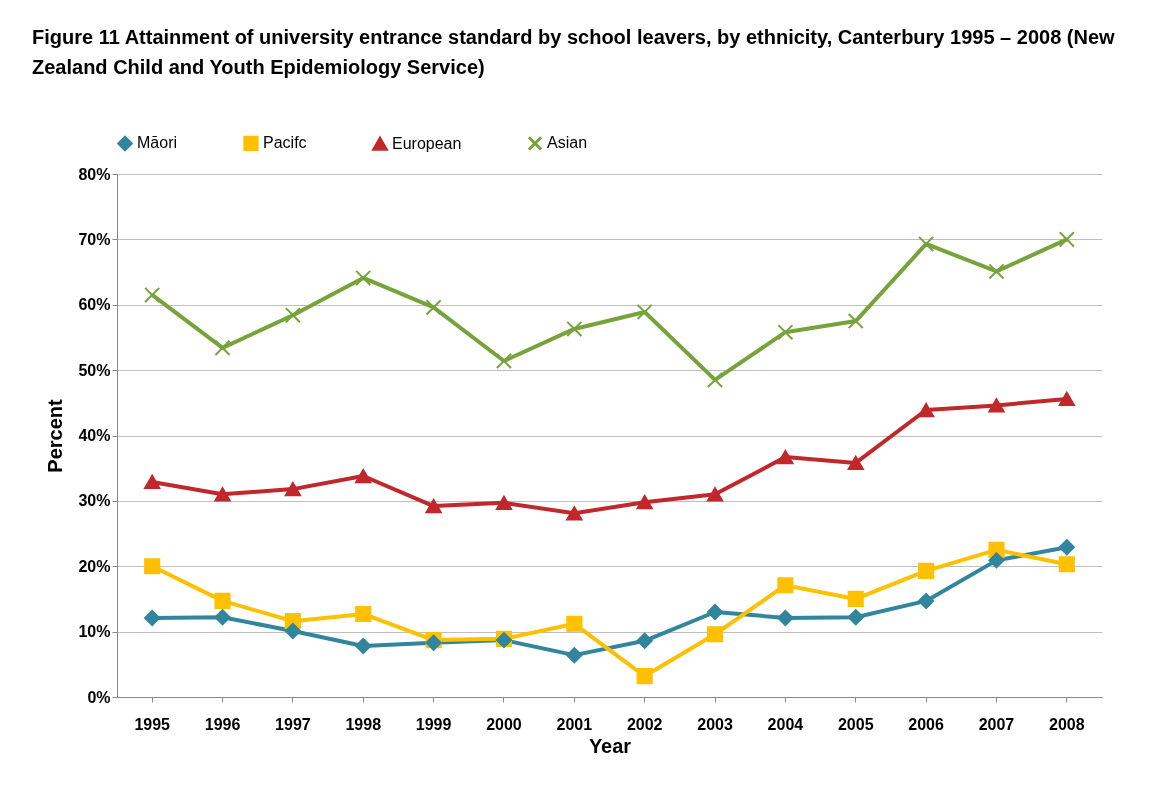  What do you see at coordinates (715, 724) in the screenshot?
I see `x-tick-label: 2003` at bounding box center [715, 724].